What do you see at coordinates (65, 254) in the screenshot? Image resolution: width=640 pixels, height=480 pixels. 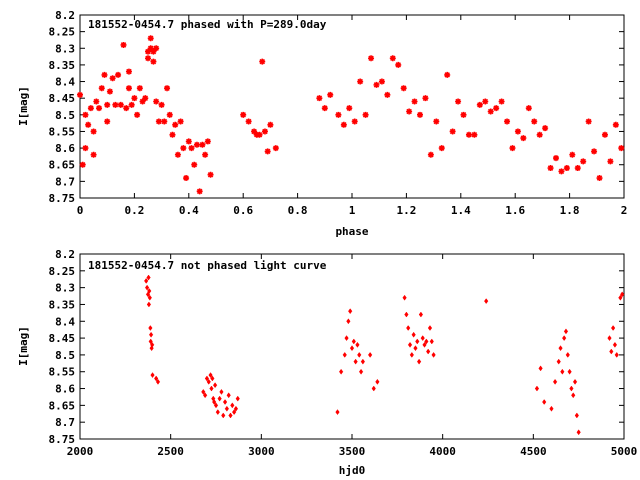 I see `y-tick-label: 8.2` at bounding box center [65, 254].